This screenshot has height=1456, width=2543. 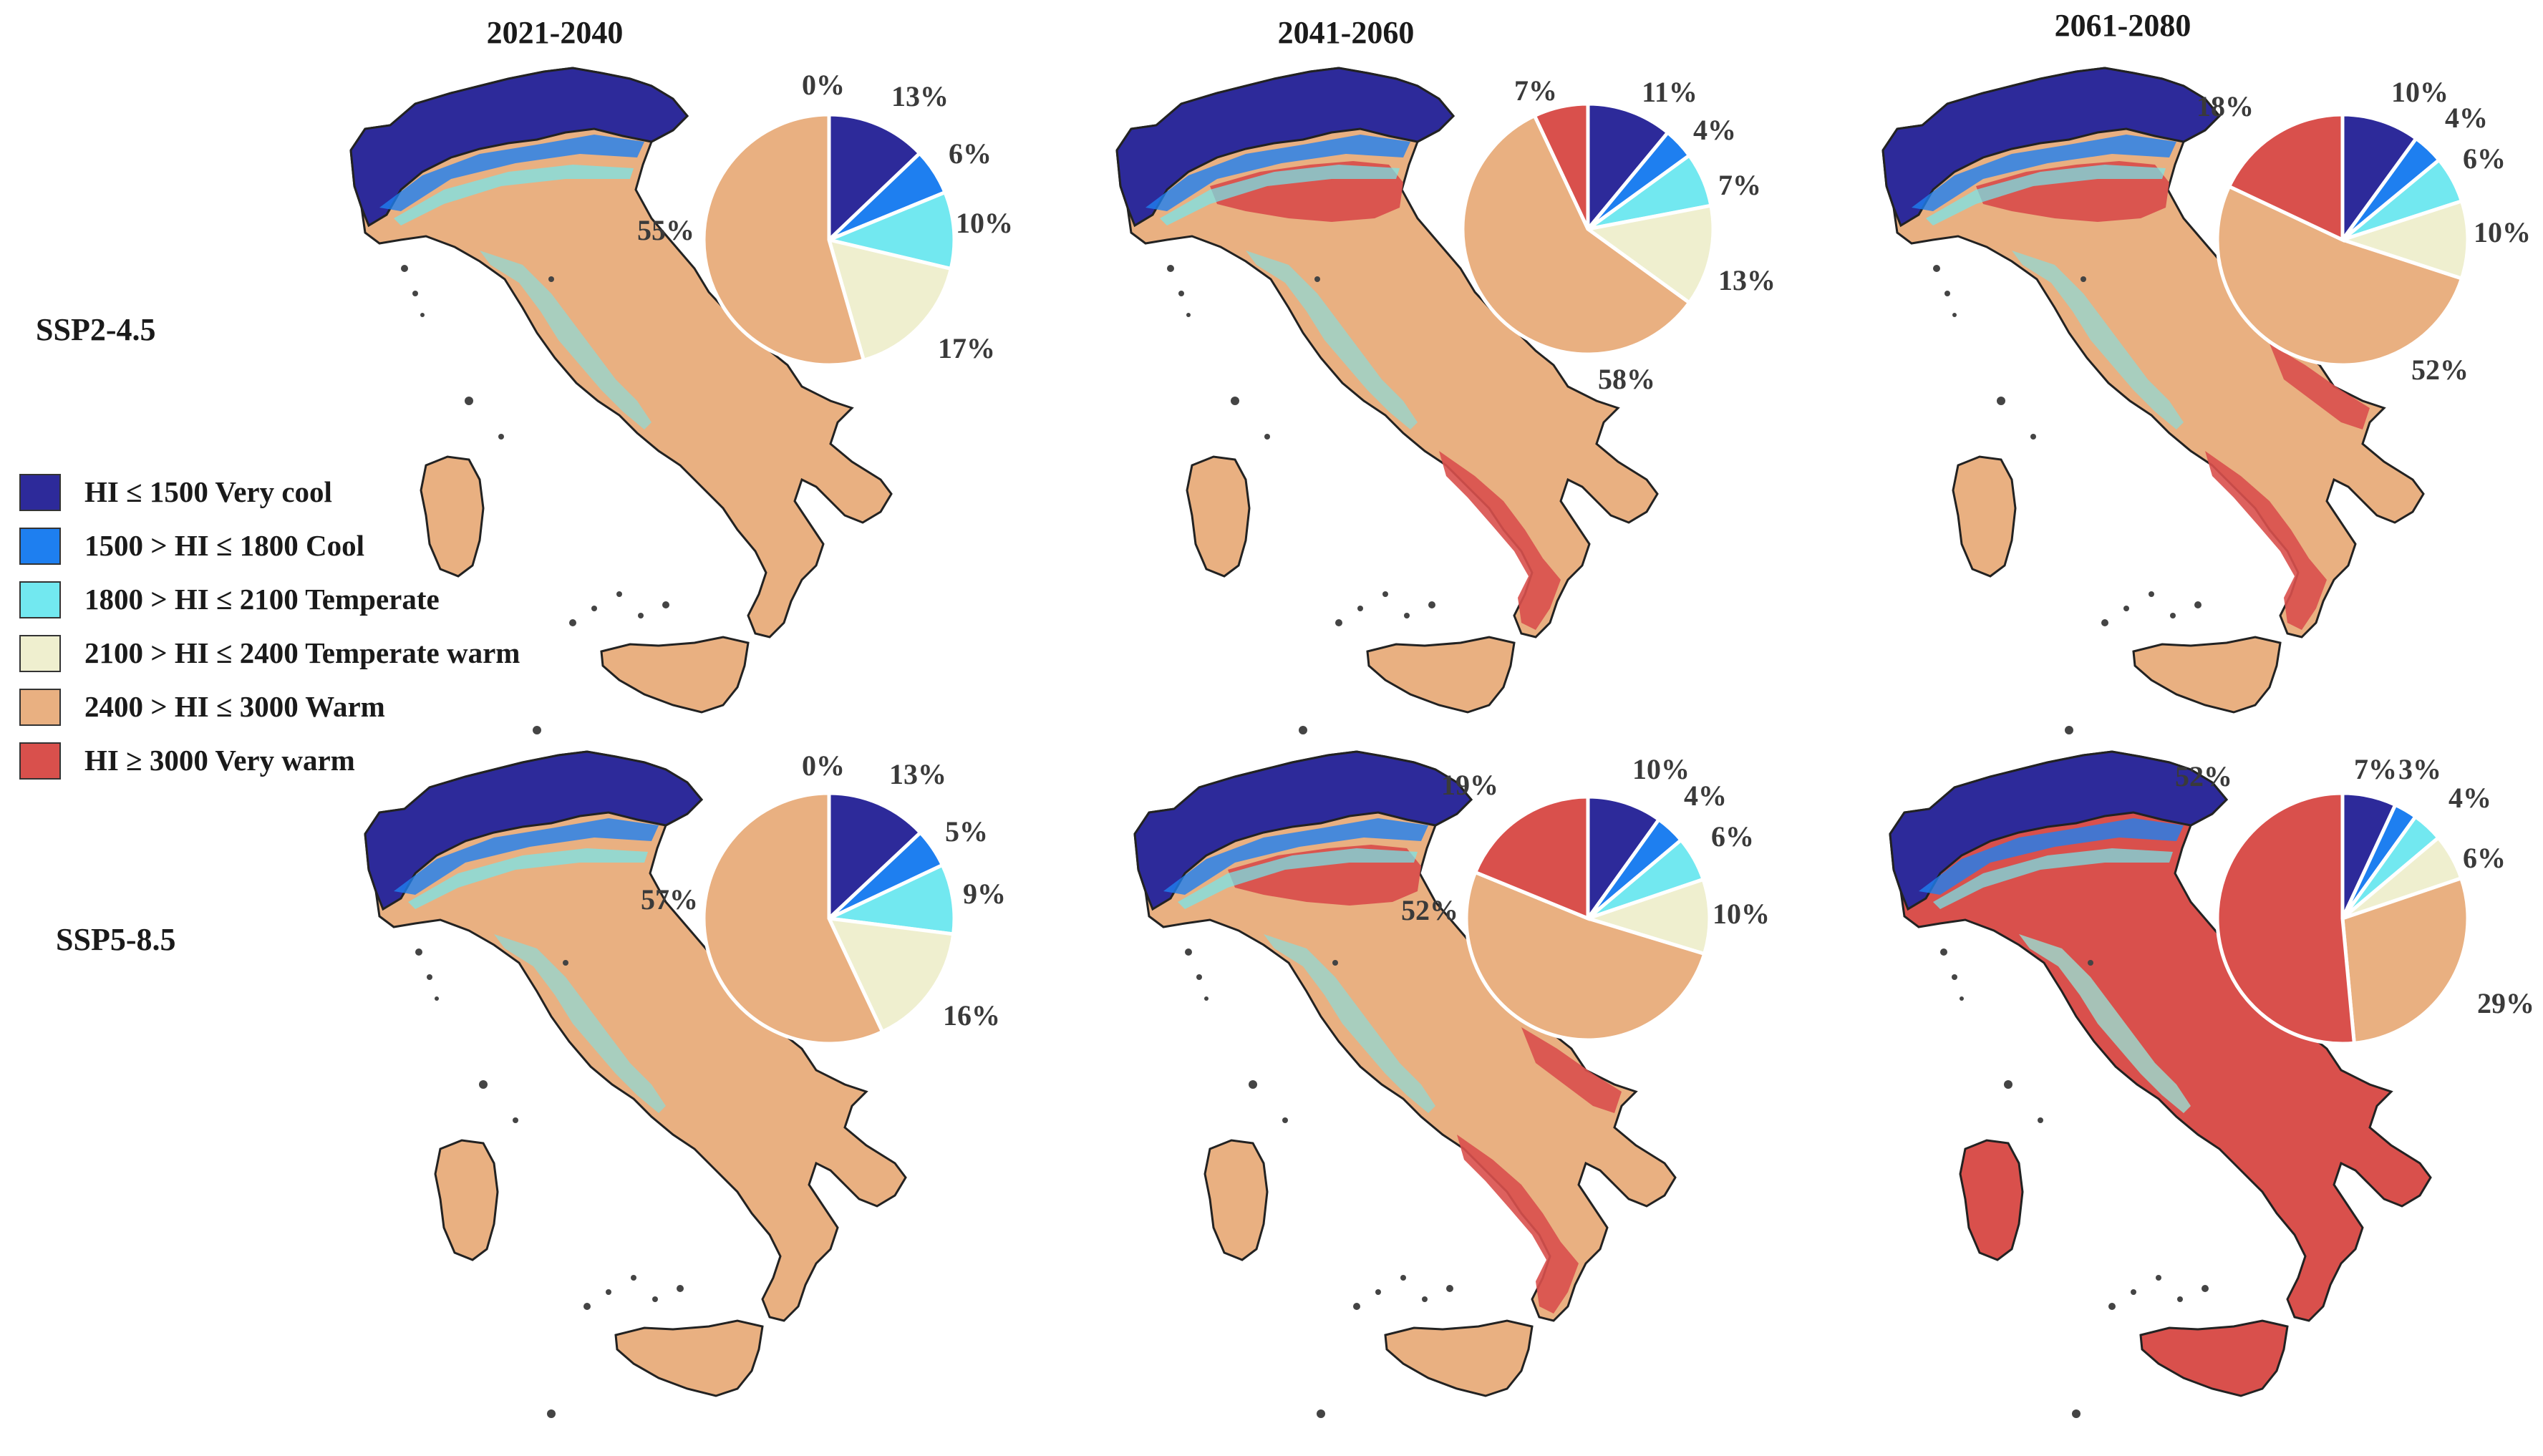 I want to click on pie-data-label: 9%, so click(x=984, y=894).